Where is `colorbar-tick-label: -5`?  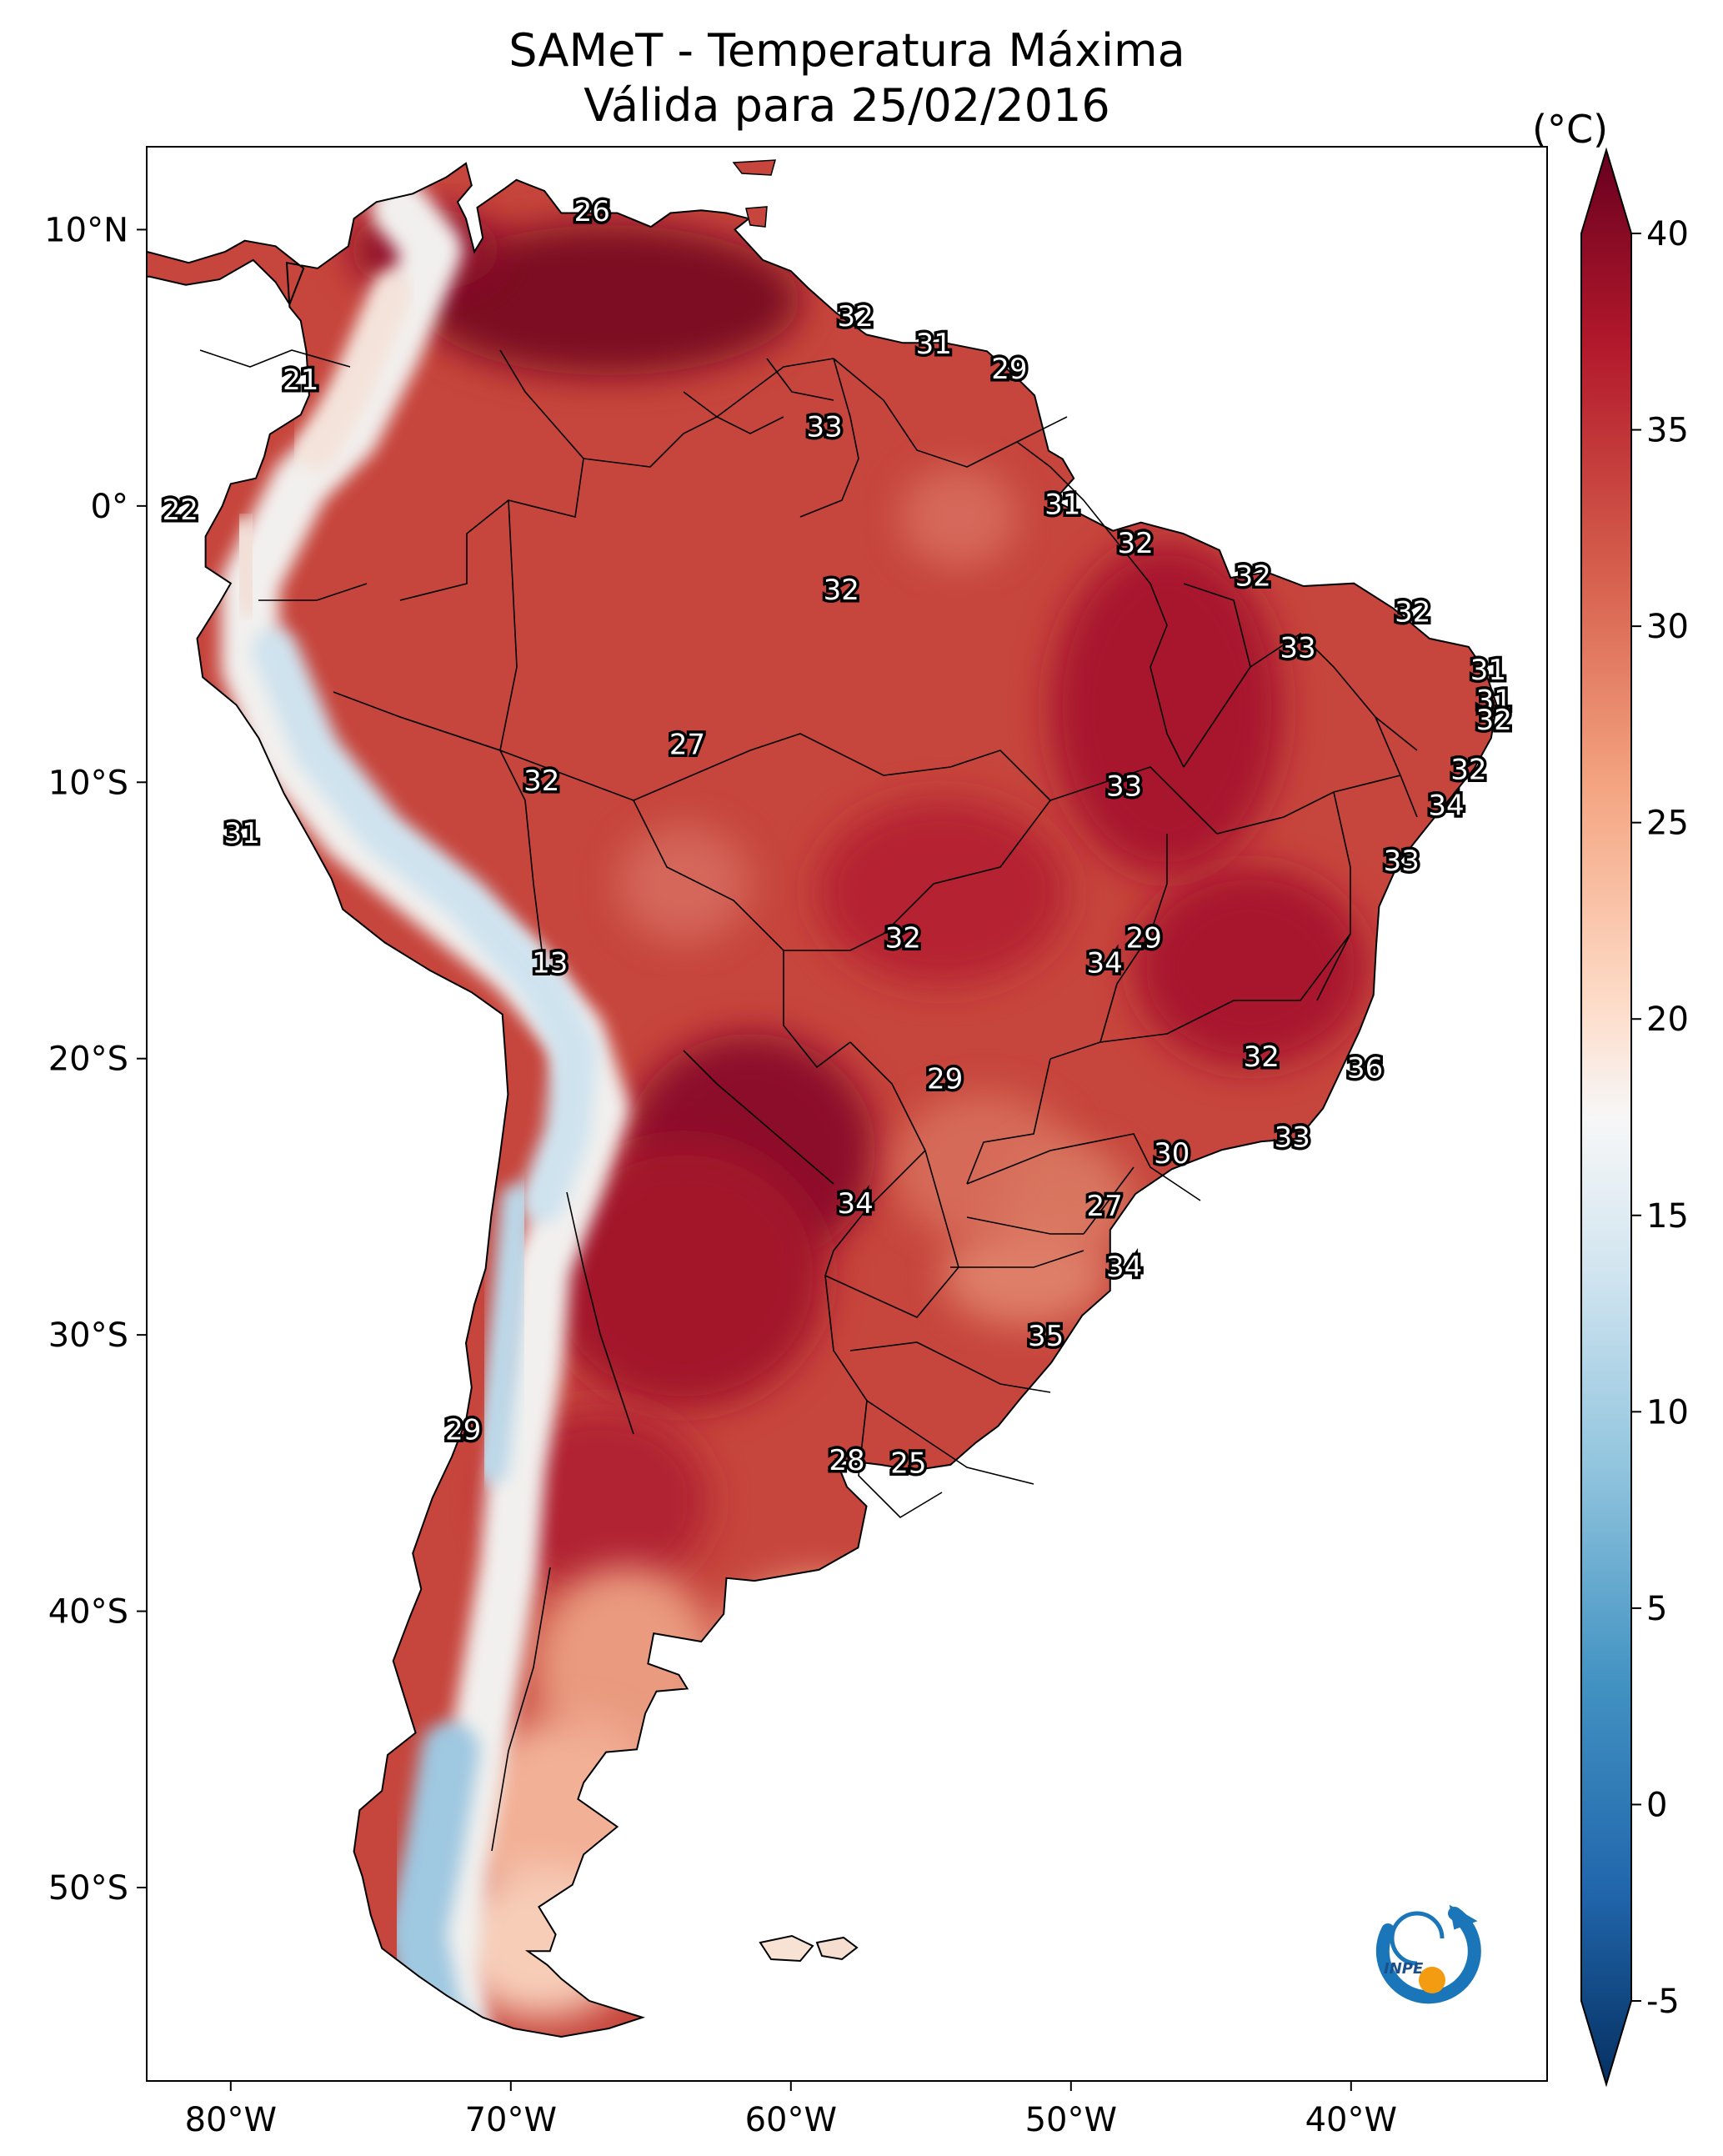 colorbar-tick-label: -5 is located at coordinates (1663, 2002).